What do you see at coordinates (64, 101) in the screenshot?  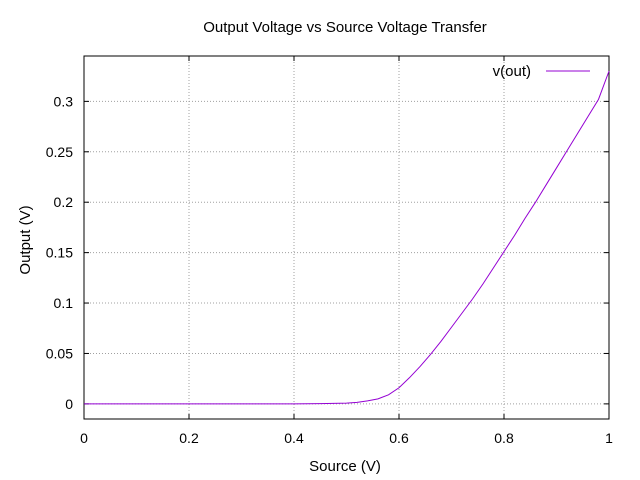 I see `y-tick-label: 0.3` at bounding box center [64, 101].